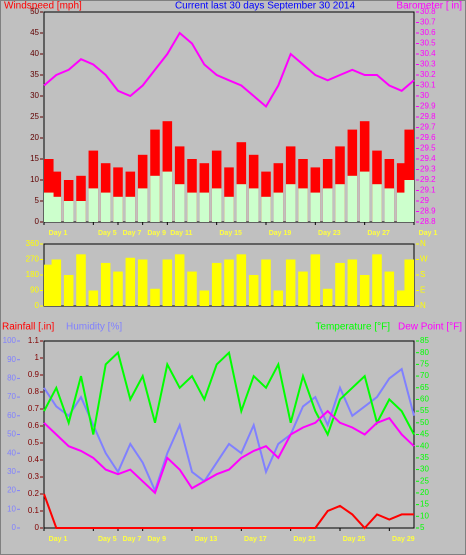 The image size is (466, 555). Describe the element at coordinates (424, 399) in the screenshot. I see `tick-label: 60` at that location.